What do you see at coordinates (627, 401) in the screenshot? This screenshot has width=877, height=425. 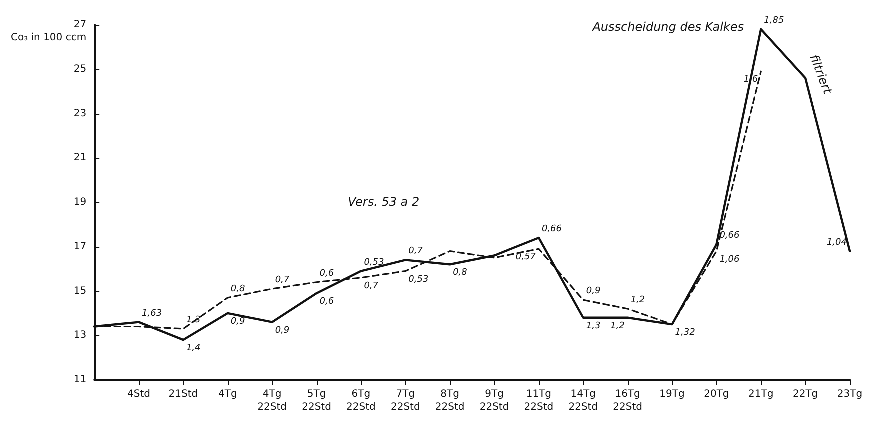 I see `x-tick-label: 16Tg 22Std` at bounding box center [627, 401].